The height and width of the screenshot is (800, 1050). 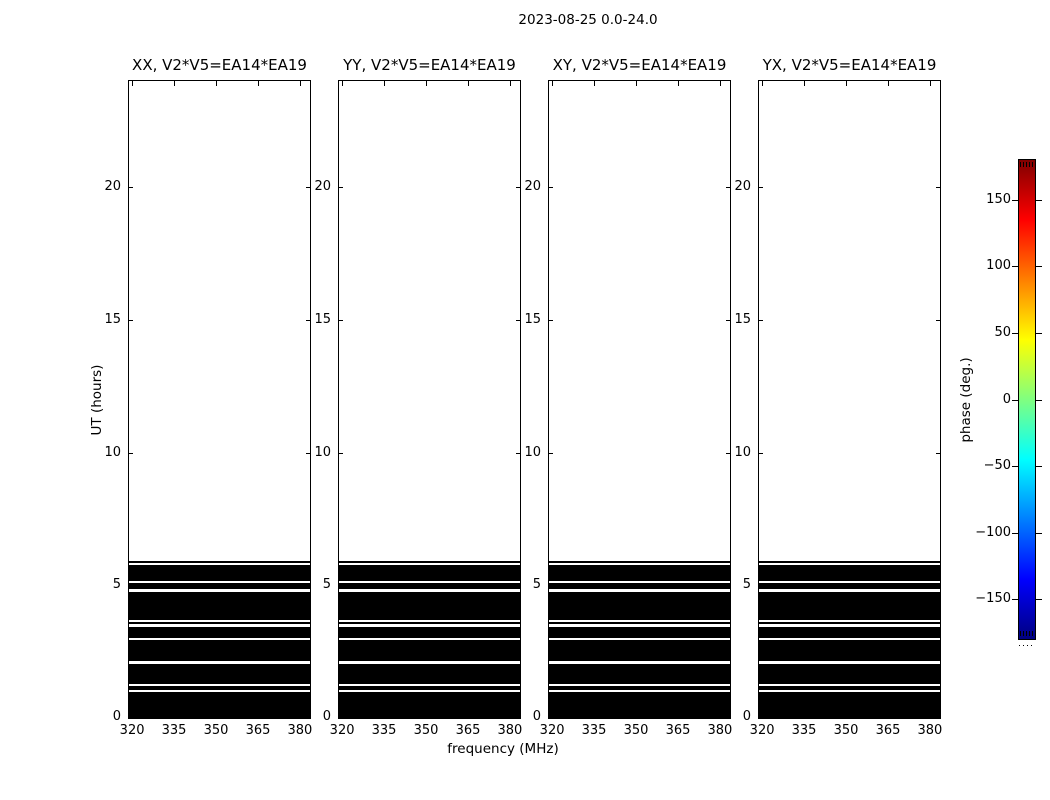 What do you see at coordinates (998, 266) in the screenshot?
I see `colorbar-tick-label: 100` at bounding box center [998, 266].